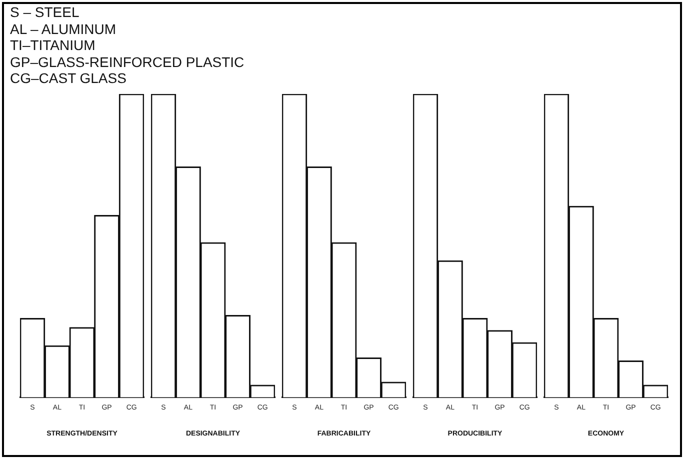  What do you see at coordinates (127, 62) in the screenshot?
I see `text: GP–GLASS-REINFORCED PLASTIC` at bounding box center [127, 62].